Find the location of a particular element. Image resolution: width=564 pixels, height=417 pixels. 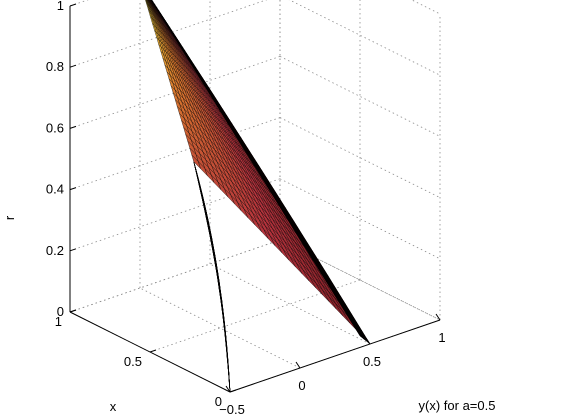

y-tick-label: 1 is located at coordinates (441, 337).